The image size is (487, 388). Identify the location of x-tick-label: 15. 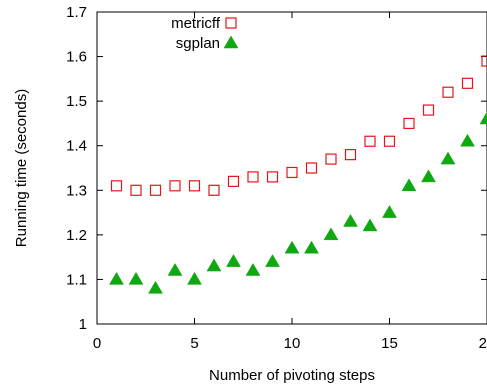
(389, 343).